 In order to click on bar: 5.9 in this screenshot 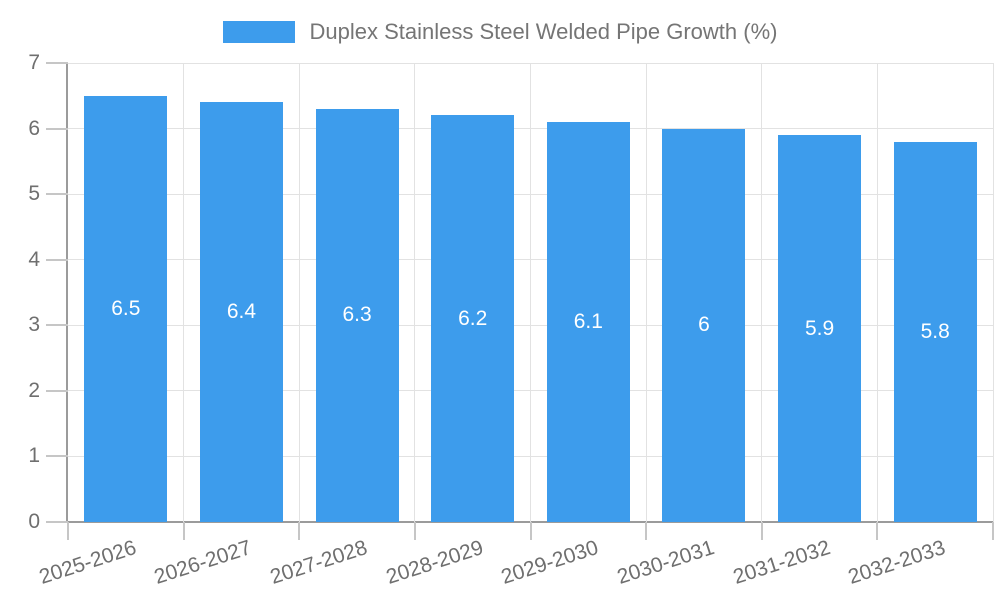, I will do `click(820, 328)`.